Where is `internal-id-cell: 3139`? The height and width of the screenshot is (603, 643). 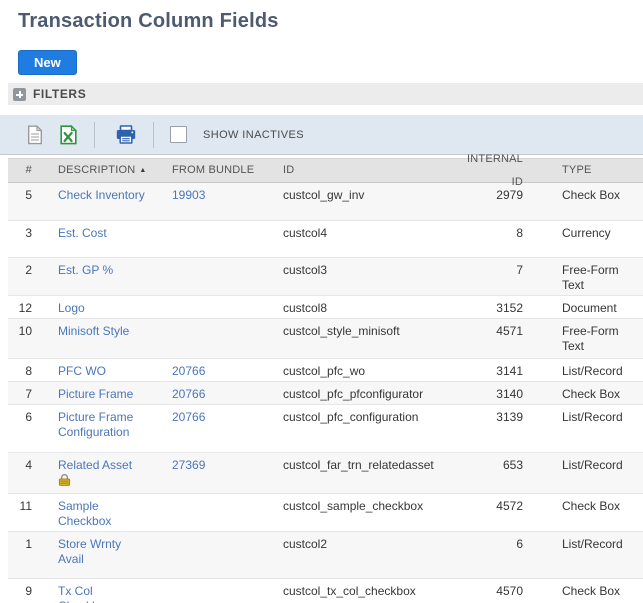
internal-id-cell: 3139 is located at coordinates (509, 417).